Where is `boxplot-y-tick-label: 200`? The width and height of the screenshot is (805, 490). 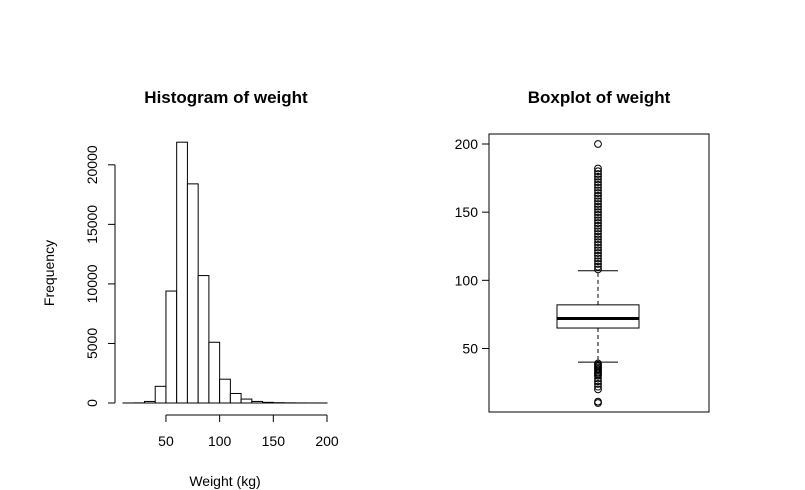 boxplot-y-tick-label: 200 is located at coordinates (467, 144).